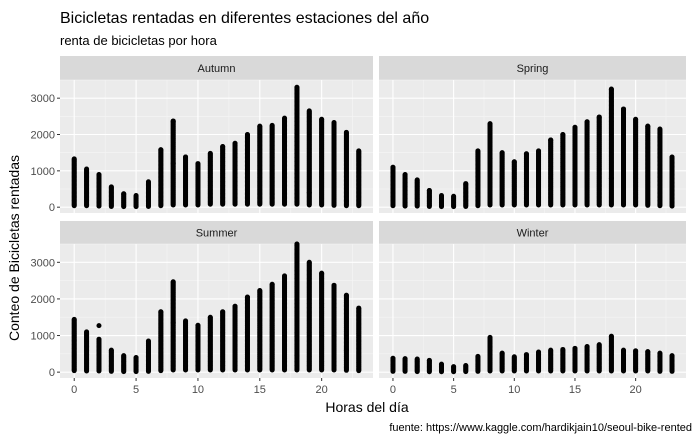  I want to click on facet-label: Autumn, so click(217, 69).